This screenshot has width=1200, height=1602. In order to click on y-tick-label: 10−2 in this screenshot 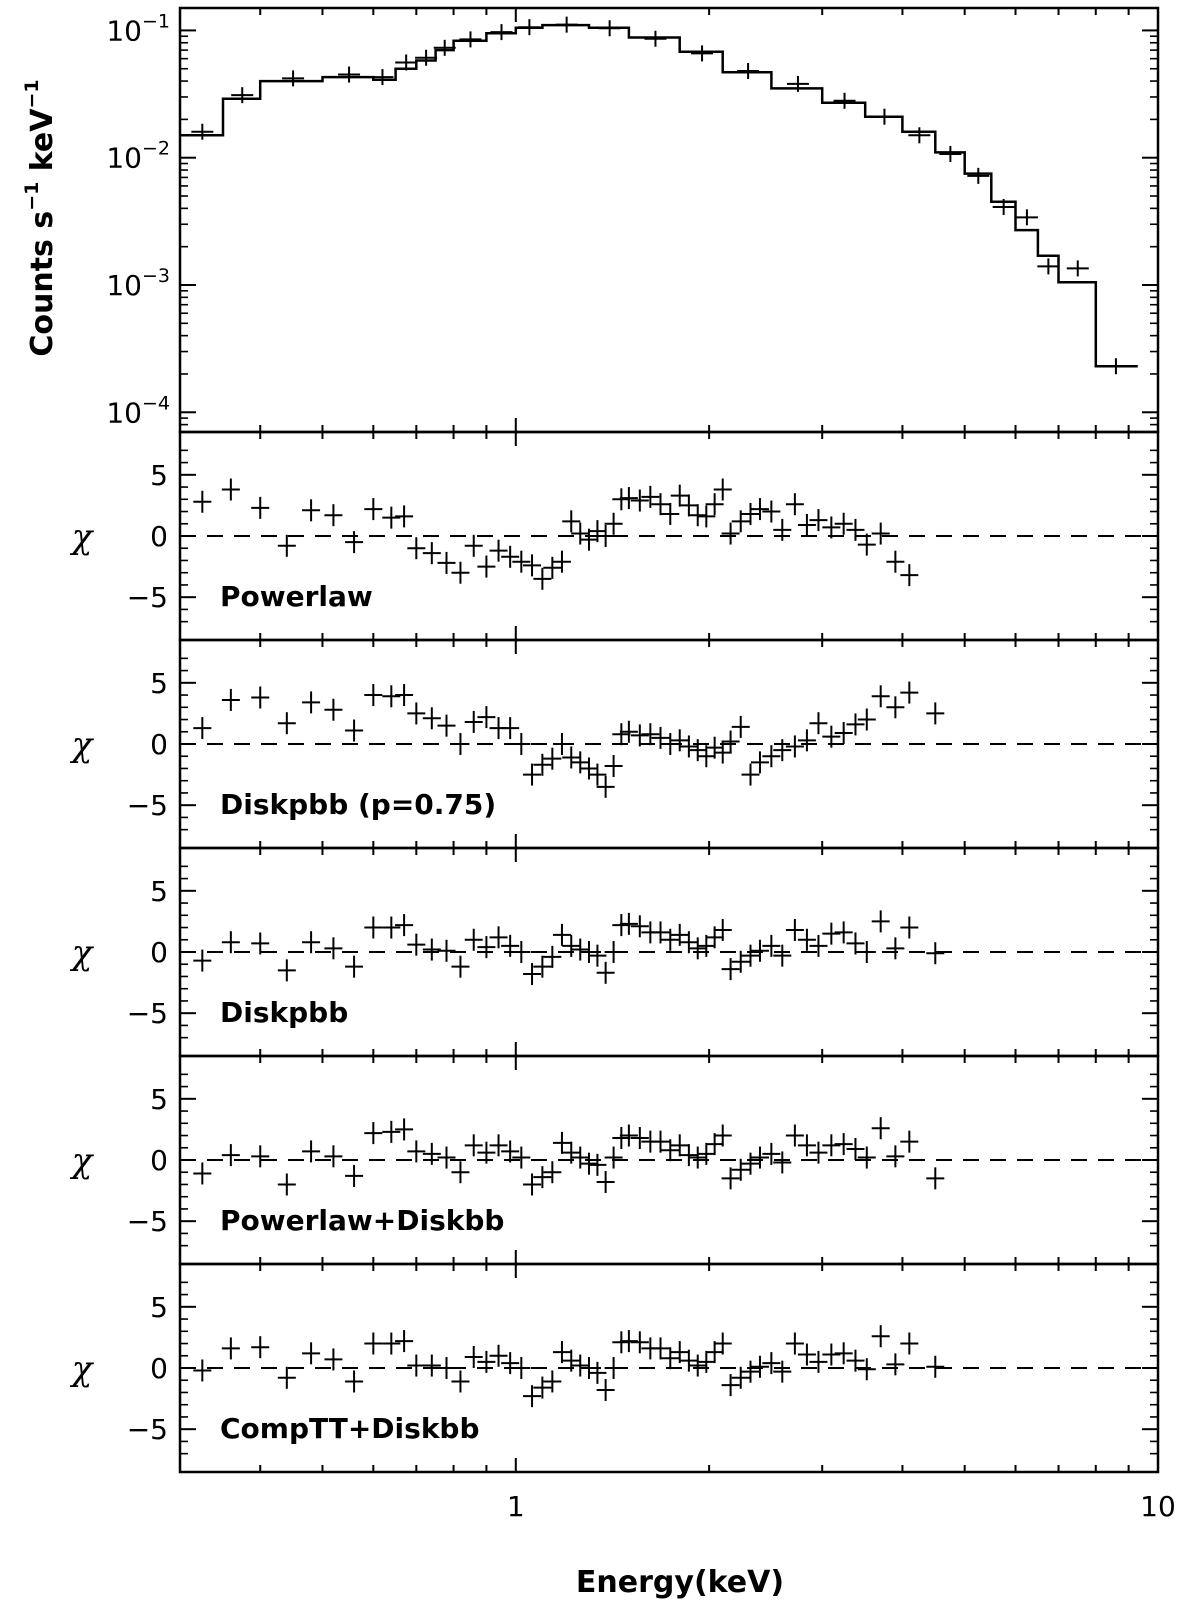, I will do `click(138, 156)`.